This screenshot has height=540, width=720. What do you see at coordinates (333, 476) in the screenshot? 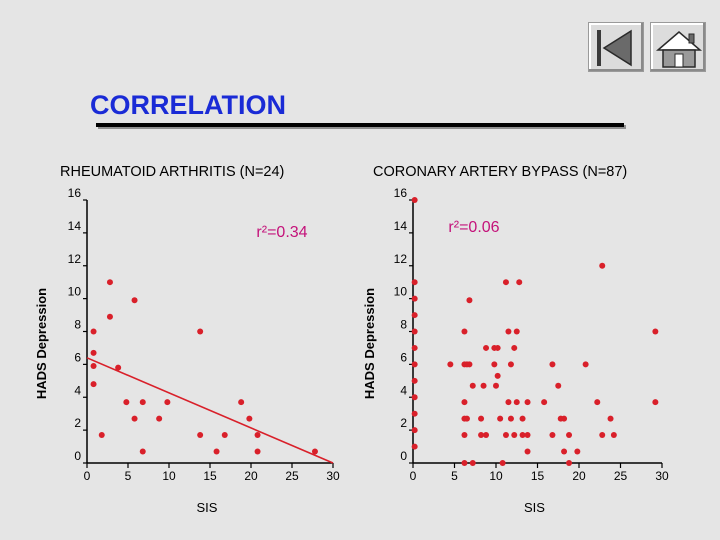
I see `x-tick-label: 30` at bounding box center [333, 476].